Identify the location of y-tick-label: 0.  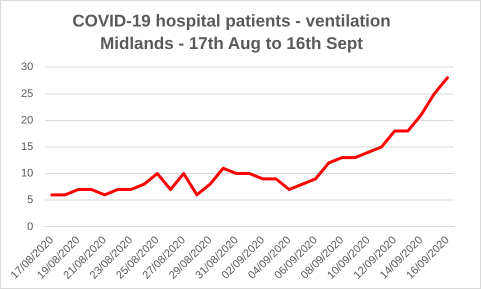
(30, 226).